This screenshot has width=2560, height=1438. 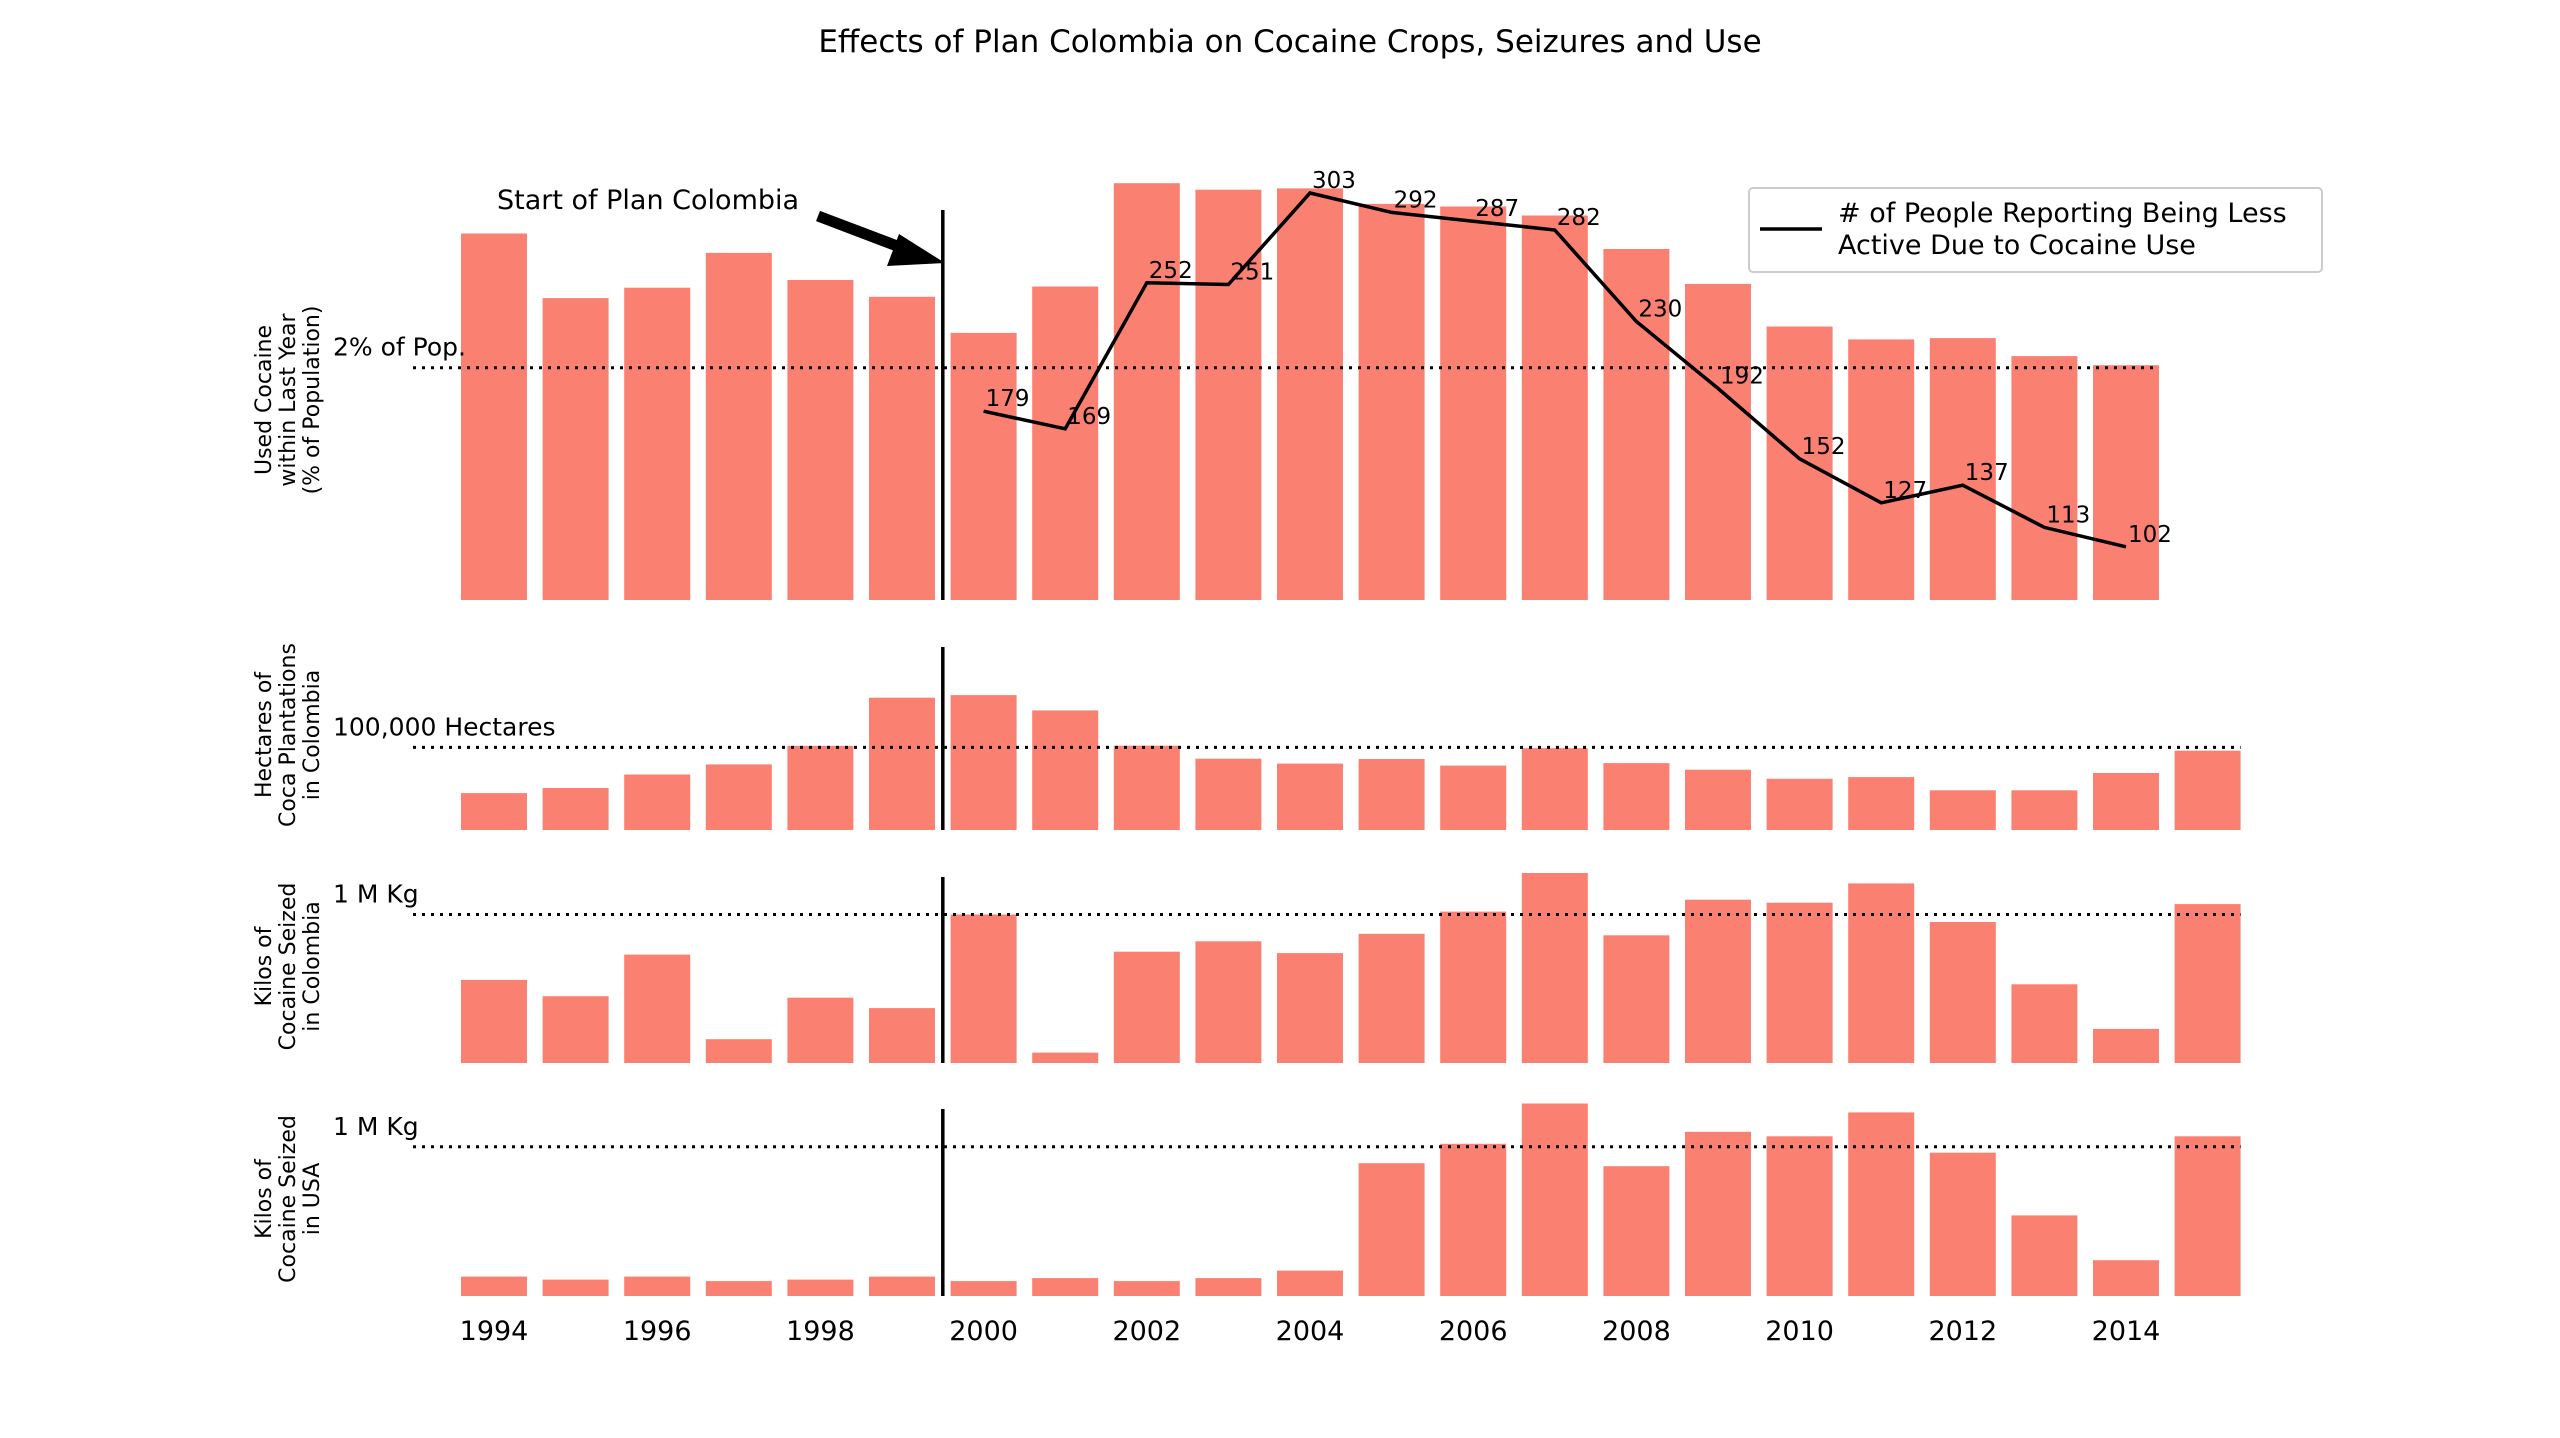 I want to click on bar-seized-colombia-1999, so click(x=902, y=1035).